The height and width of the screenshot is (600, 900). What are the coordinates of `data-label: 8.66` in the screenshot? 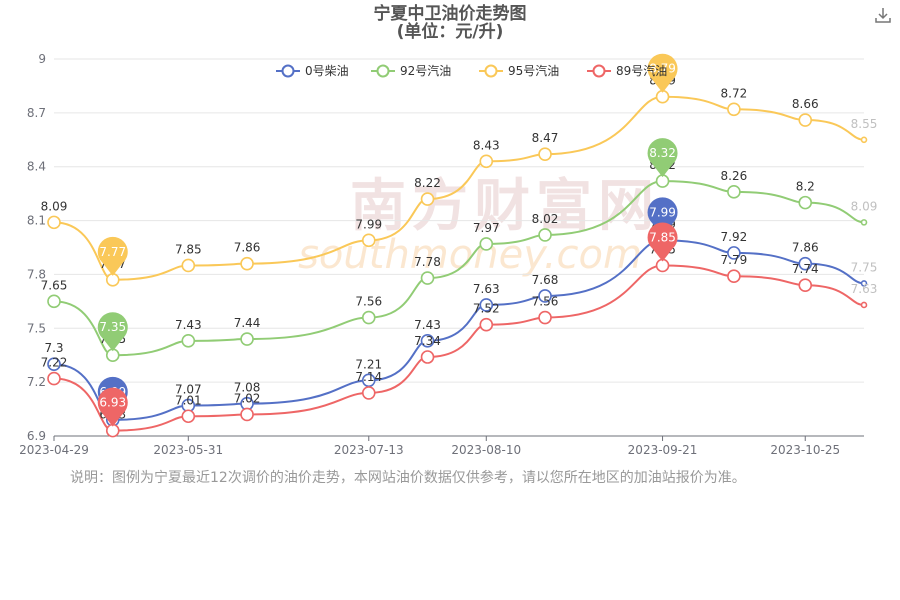 It's located at (805, 104).